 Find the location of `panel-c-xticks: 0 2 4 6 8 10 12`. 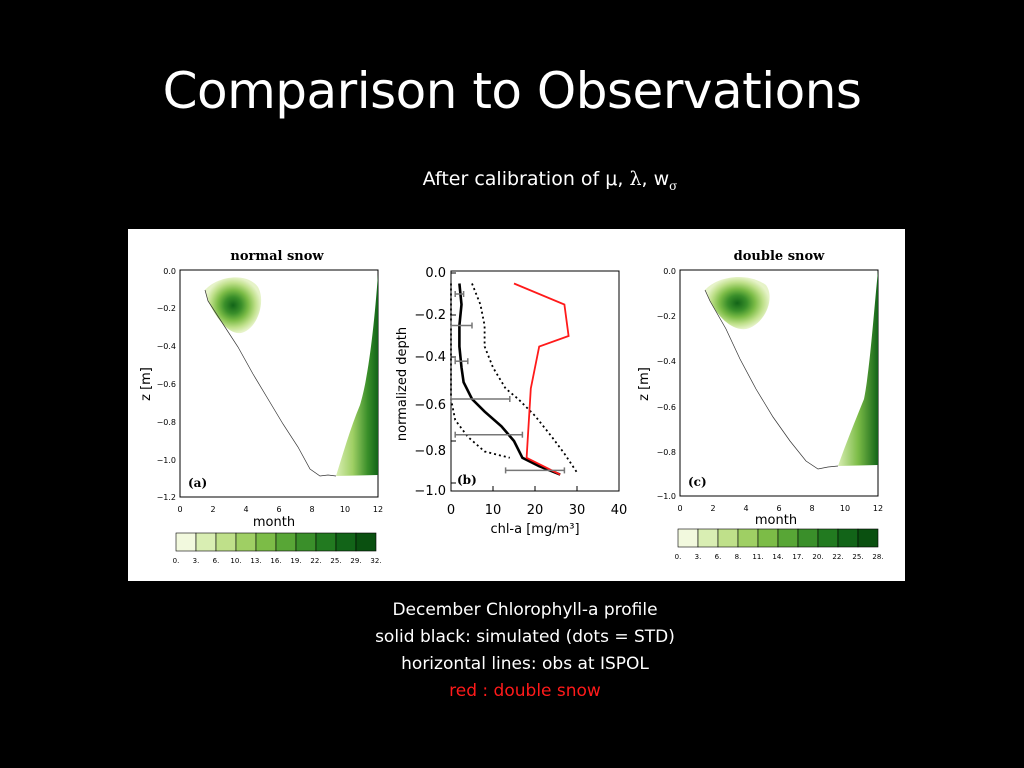

panel-c-xticks: 0 2 4 6 8 10 12 is located at coordinates (780, 508).